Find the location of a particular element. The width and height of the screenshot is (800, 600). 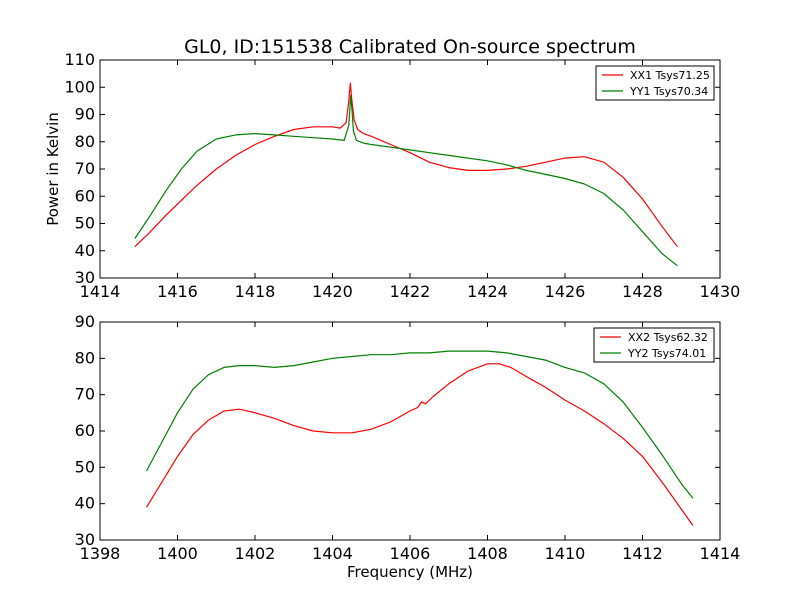

bottom-y-tick-label: 70 is located at coordinates (85, 394).